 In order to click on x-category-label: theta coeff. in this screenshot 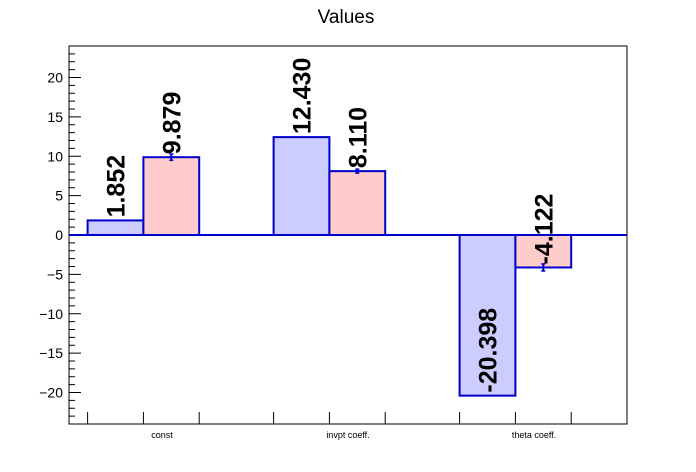, I will do `click(534, 435)`.